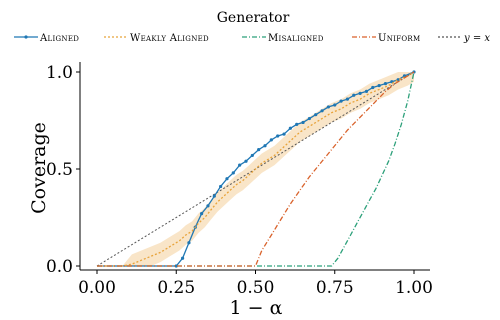  What do you see at coordinates (39, 168) in the screenshot?
I see `y-axis-label: Coverage` at bounding box center [39, 168].